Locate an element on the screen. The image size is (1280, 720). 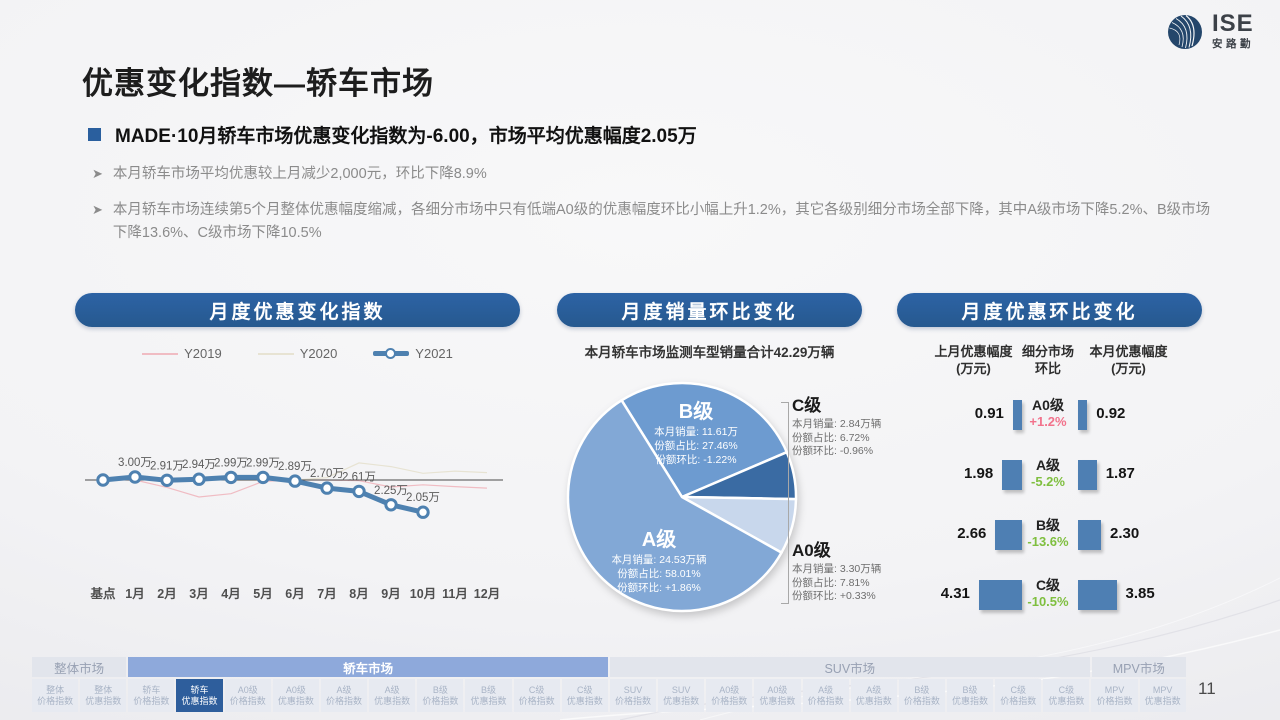
segment-cell: B级 -13.6% is located at coordinates (1048, 533).